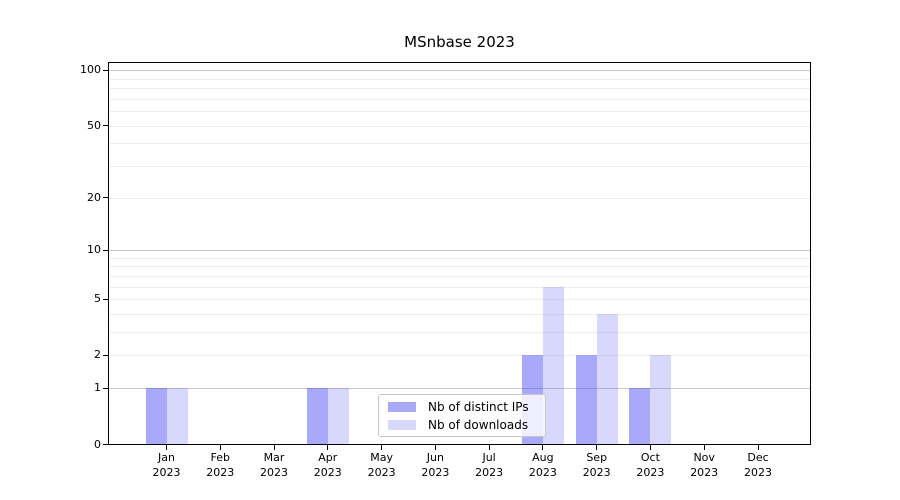 The width and height of the screenshot is (900, 500). What do you see at coordinates (381, 457) in the screenshot?
I see `x-tick-month: May` at bounding box center [381, 457].